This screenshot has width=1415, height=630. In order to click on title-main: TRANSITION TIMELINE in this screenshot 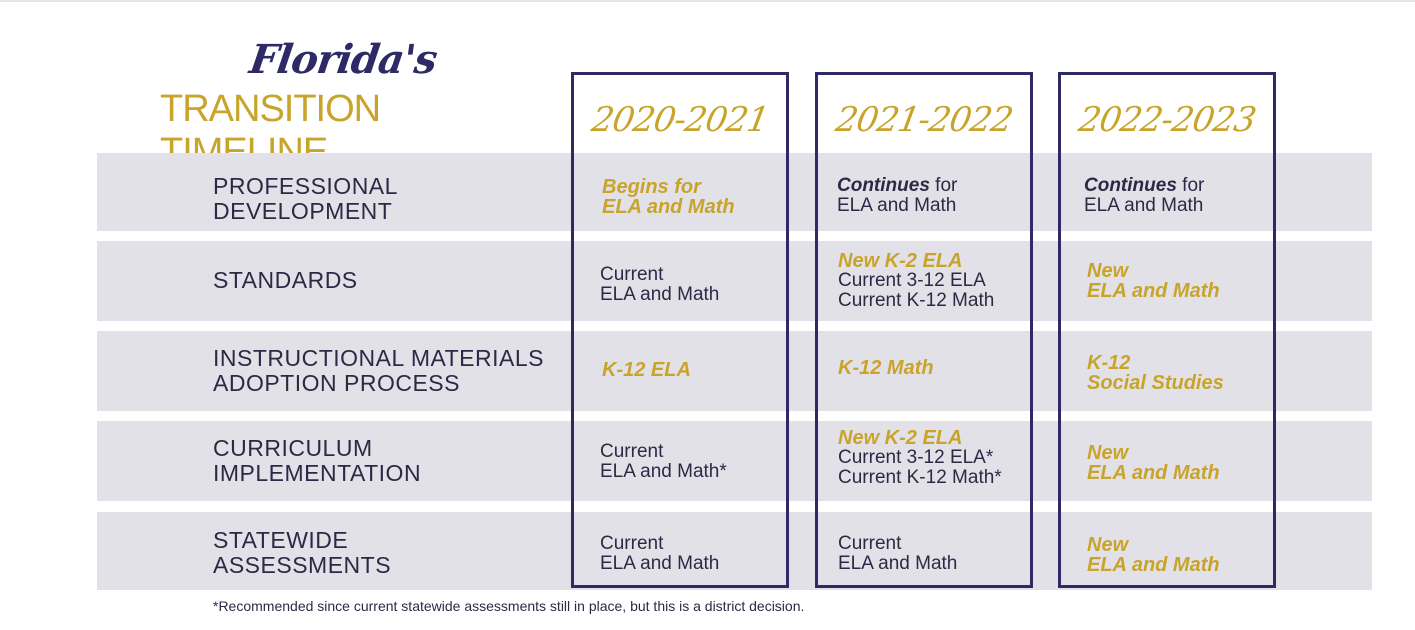, I will do `click(270, 130)`.